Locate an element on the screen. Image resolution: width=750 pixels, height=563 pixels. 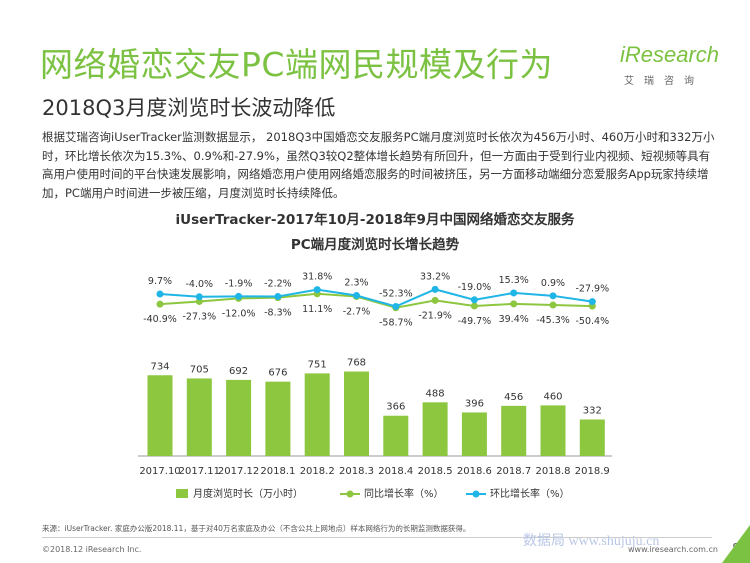
x-tick-label: 2018.2 is located at coordinates (317, 471).